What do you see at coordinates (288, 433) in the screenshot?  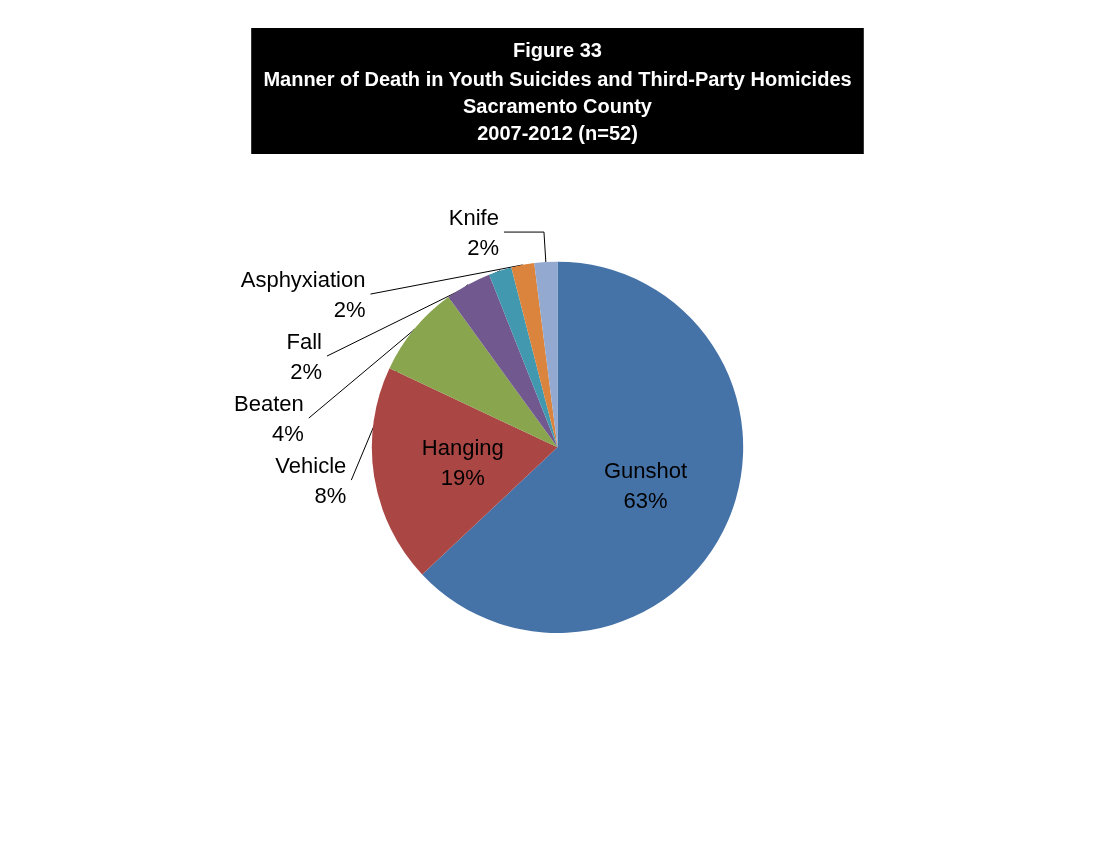 I see `data-label: 4%` at bounding box center [288, 433].